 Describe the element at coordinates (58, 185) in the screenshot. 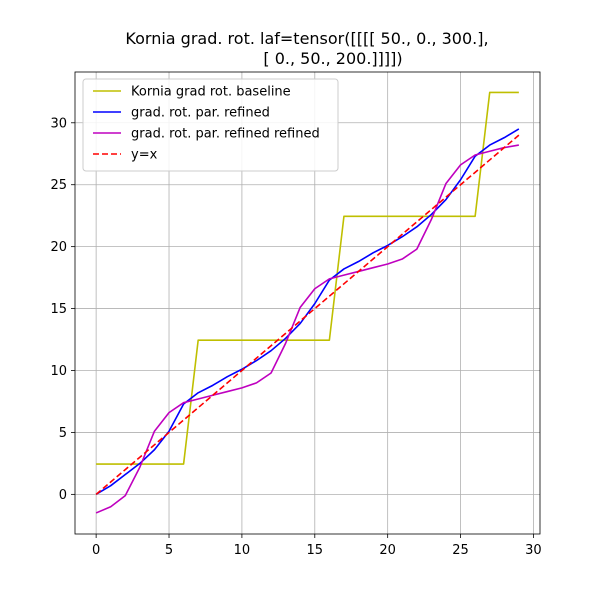

I see `y-tick-label: 25` at that location.